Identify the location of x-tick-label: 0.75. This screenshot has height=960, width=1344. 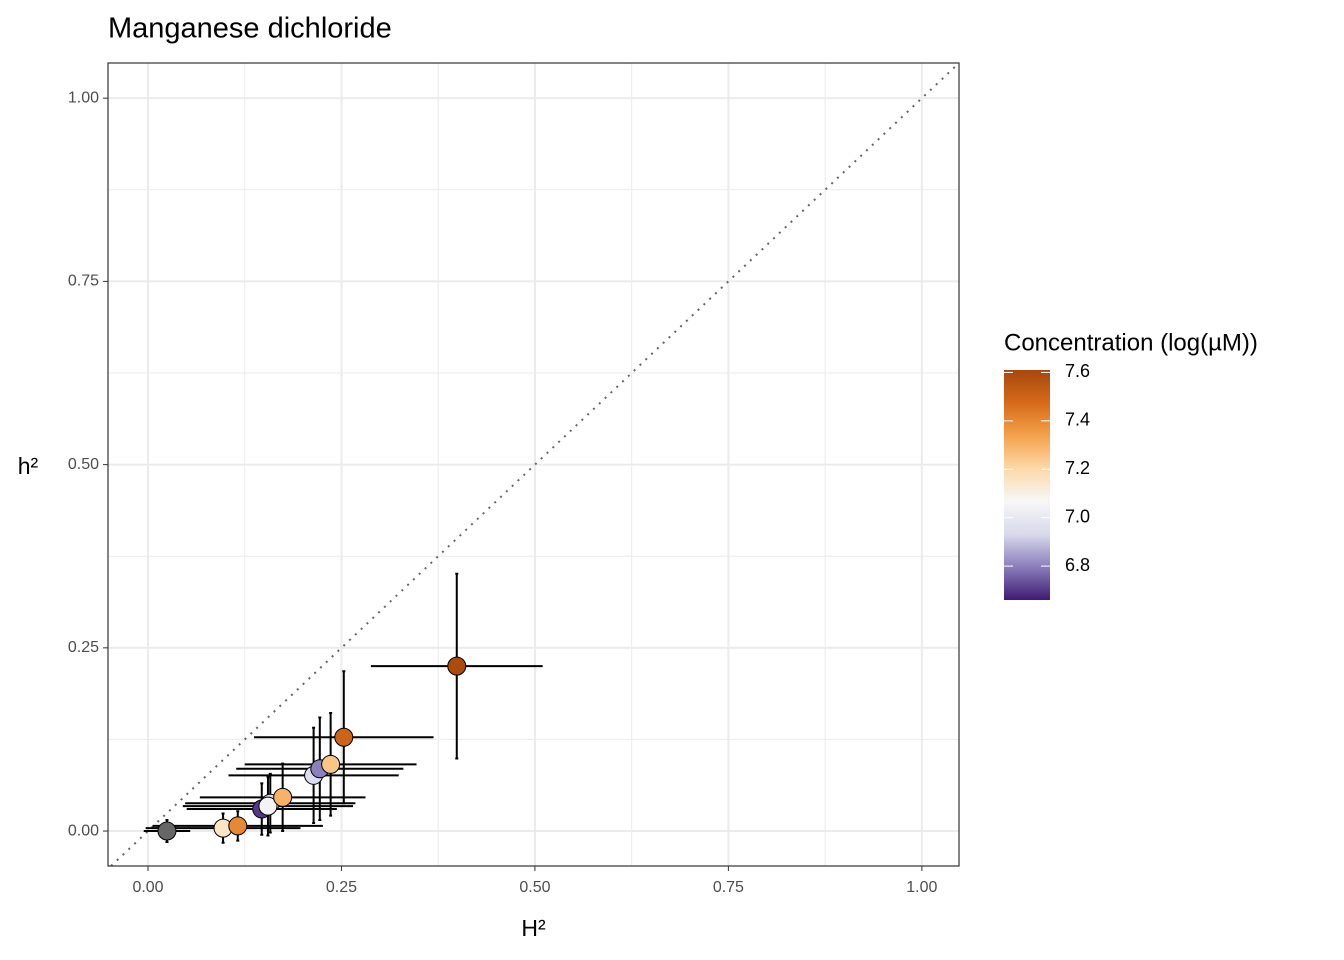
(728, 887).